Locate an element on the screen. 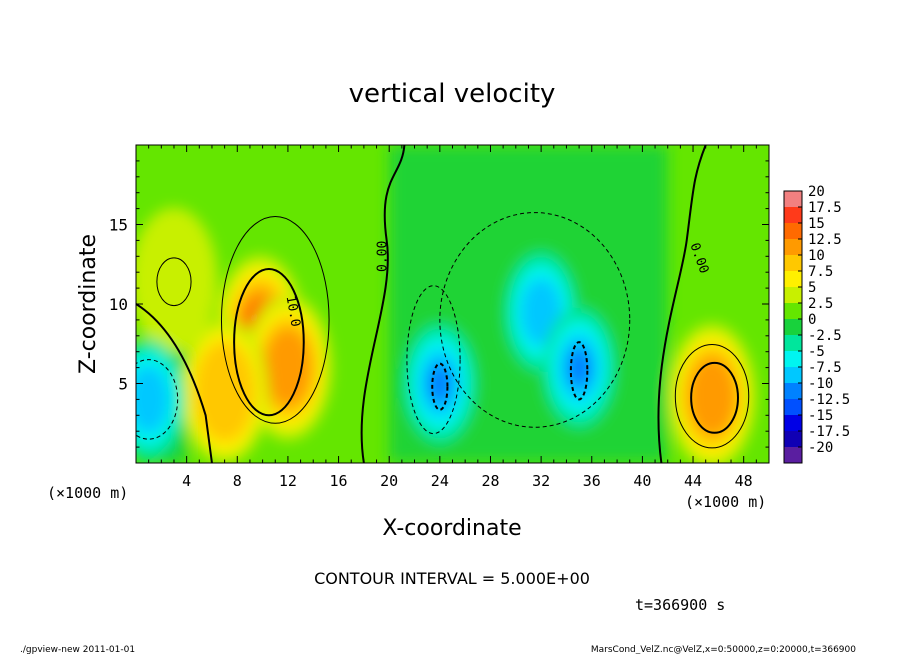  y-tick-label: 10 is located at coordinates (118, 304).